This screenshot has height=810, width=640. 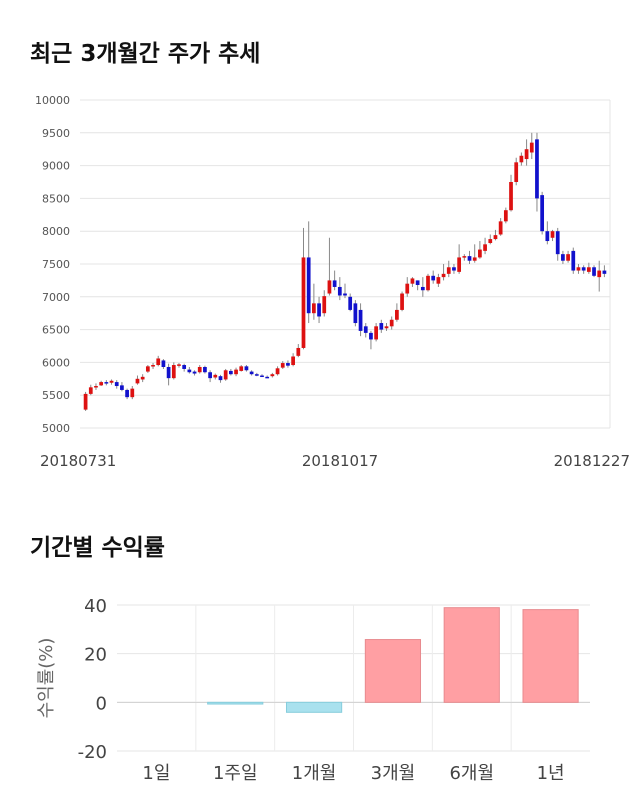 I want to click on y-axis-label: 수익률(%), so click(x=46, y=678).